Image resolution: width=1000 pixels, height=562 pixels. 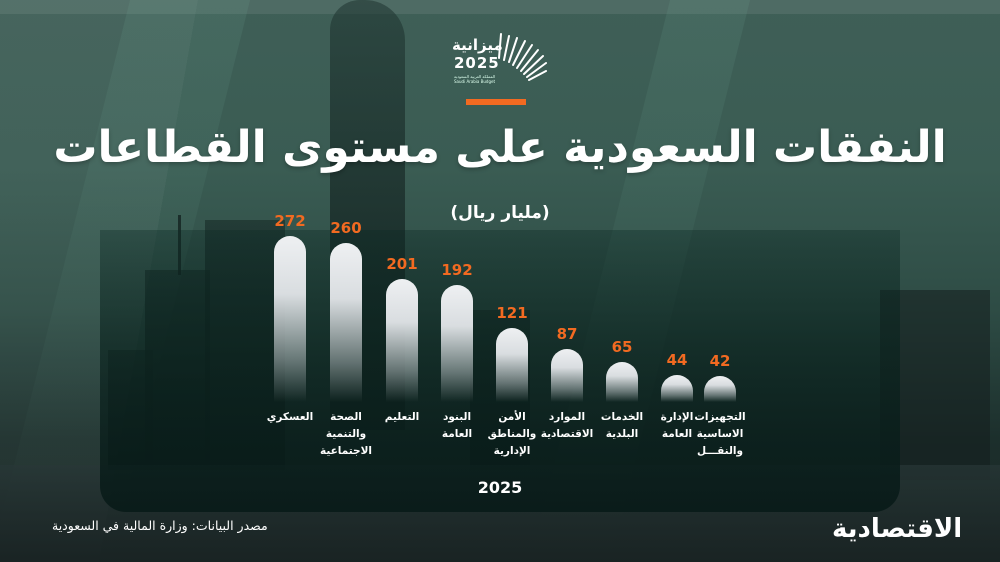 I want to click on bar-category-label: الصحة والتنمية الاجتماعية, so click(x=346, y=434).